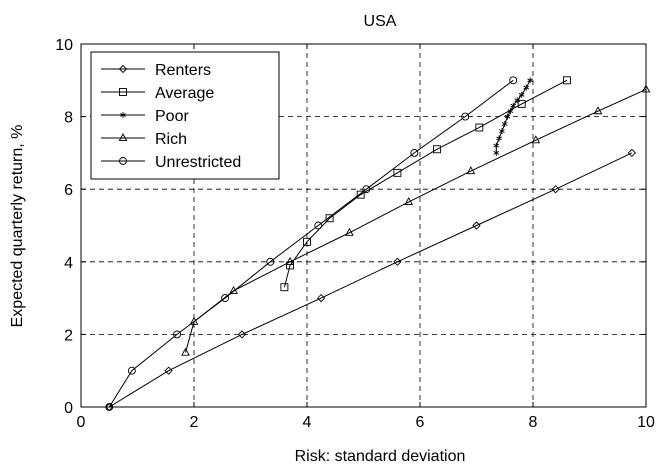 The width and height of the screenshot is (660, 469). What do you see at coordinates (420, 422) in the screenshot?
I see `x-tick-label: 6` at bounding box center [420, 422].